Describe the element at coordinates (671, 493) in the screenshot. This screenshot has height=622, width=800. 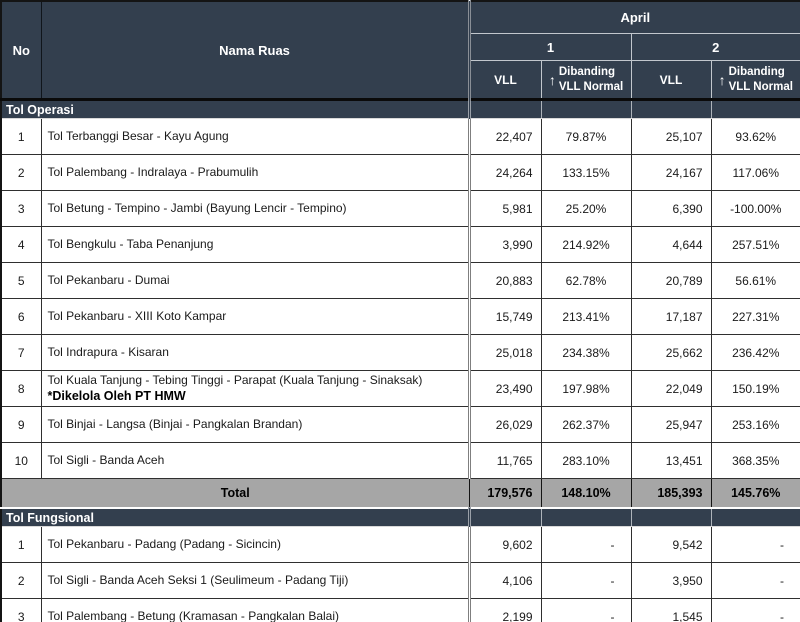
I see `total-vll-day2: 185,393` at that location.